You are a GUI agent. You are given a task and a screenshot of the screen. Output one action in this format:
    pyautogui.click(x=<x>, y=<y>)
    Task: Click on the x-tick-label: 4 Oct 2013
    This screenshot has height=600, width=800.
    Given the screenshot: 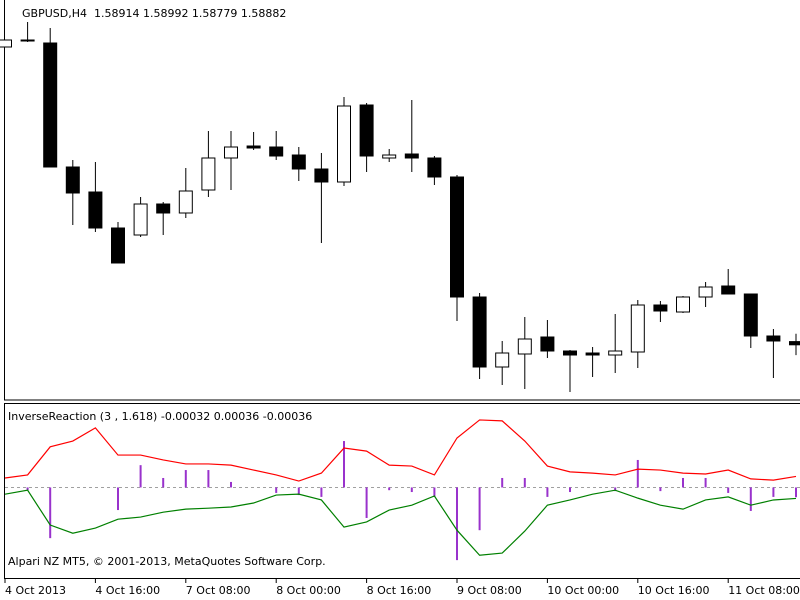 What is the action you would take?
    pyautogui.click(x=35, y=590)
    